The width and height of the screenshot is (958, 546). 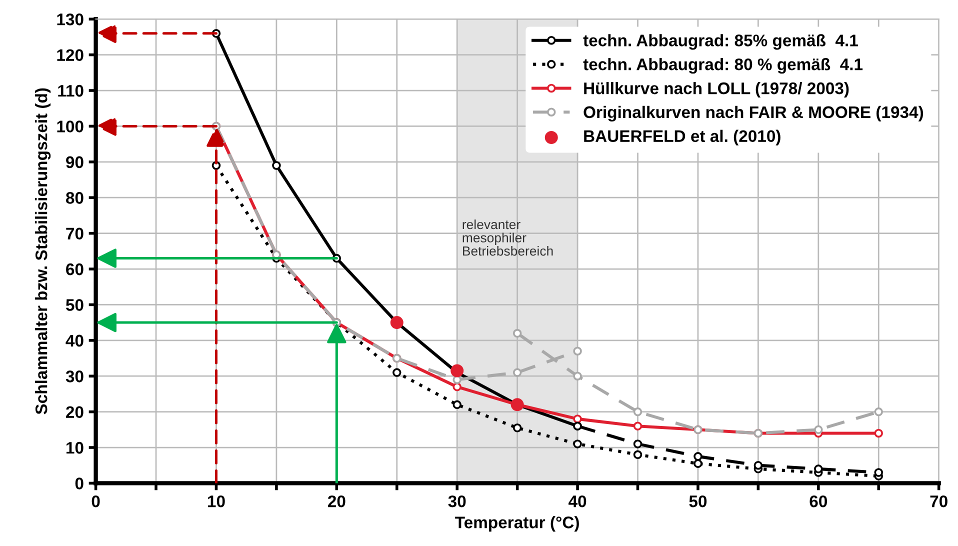 What do you see at coordinates (75, 305) in the screenshot?
I see `y-tick-label: 50` at bounding box center [75, 305].